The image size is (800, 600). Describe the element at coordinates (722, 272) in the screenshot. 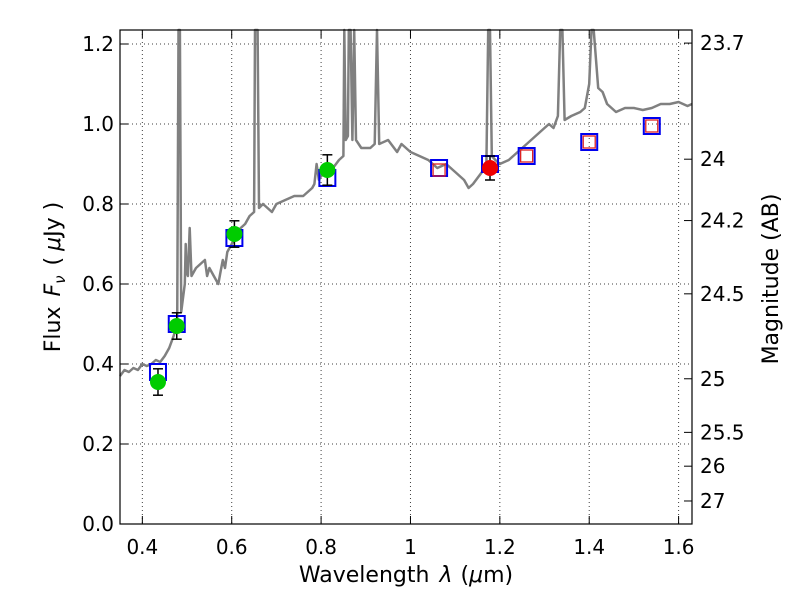

I see `y2-tick-labels: 23.7 24 24.2 24.5 25 25.5 26 27` at that location.